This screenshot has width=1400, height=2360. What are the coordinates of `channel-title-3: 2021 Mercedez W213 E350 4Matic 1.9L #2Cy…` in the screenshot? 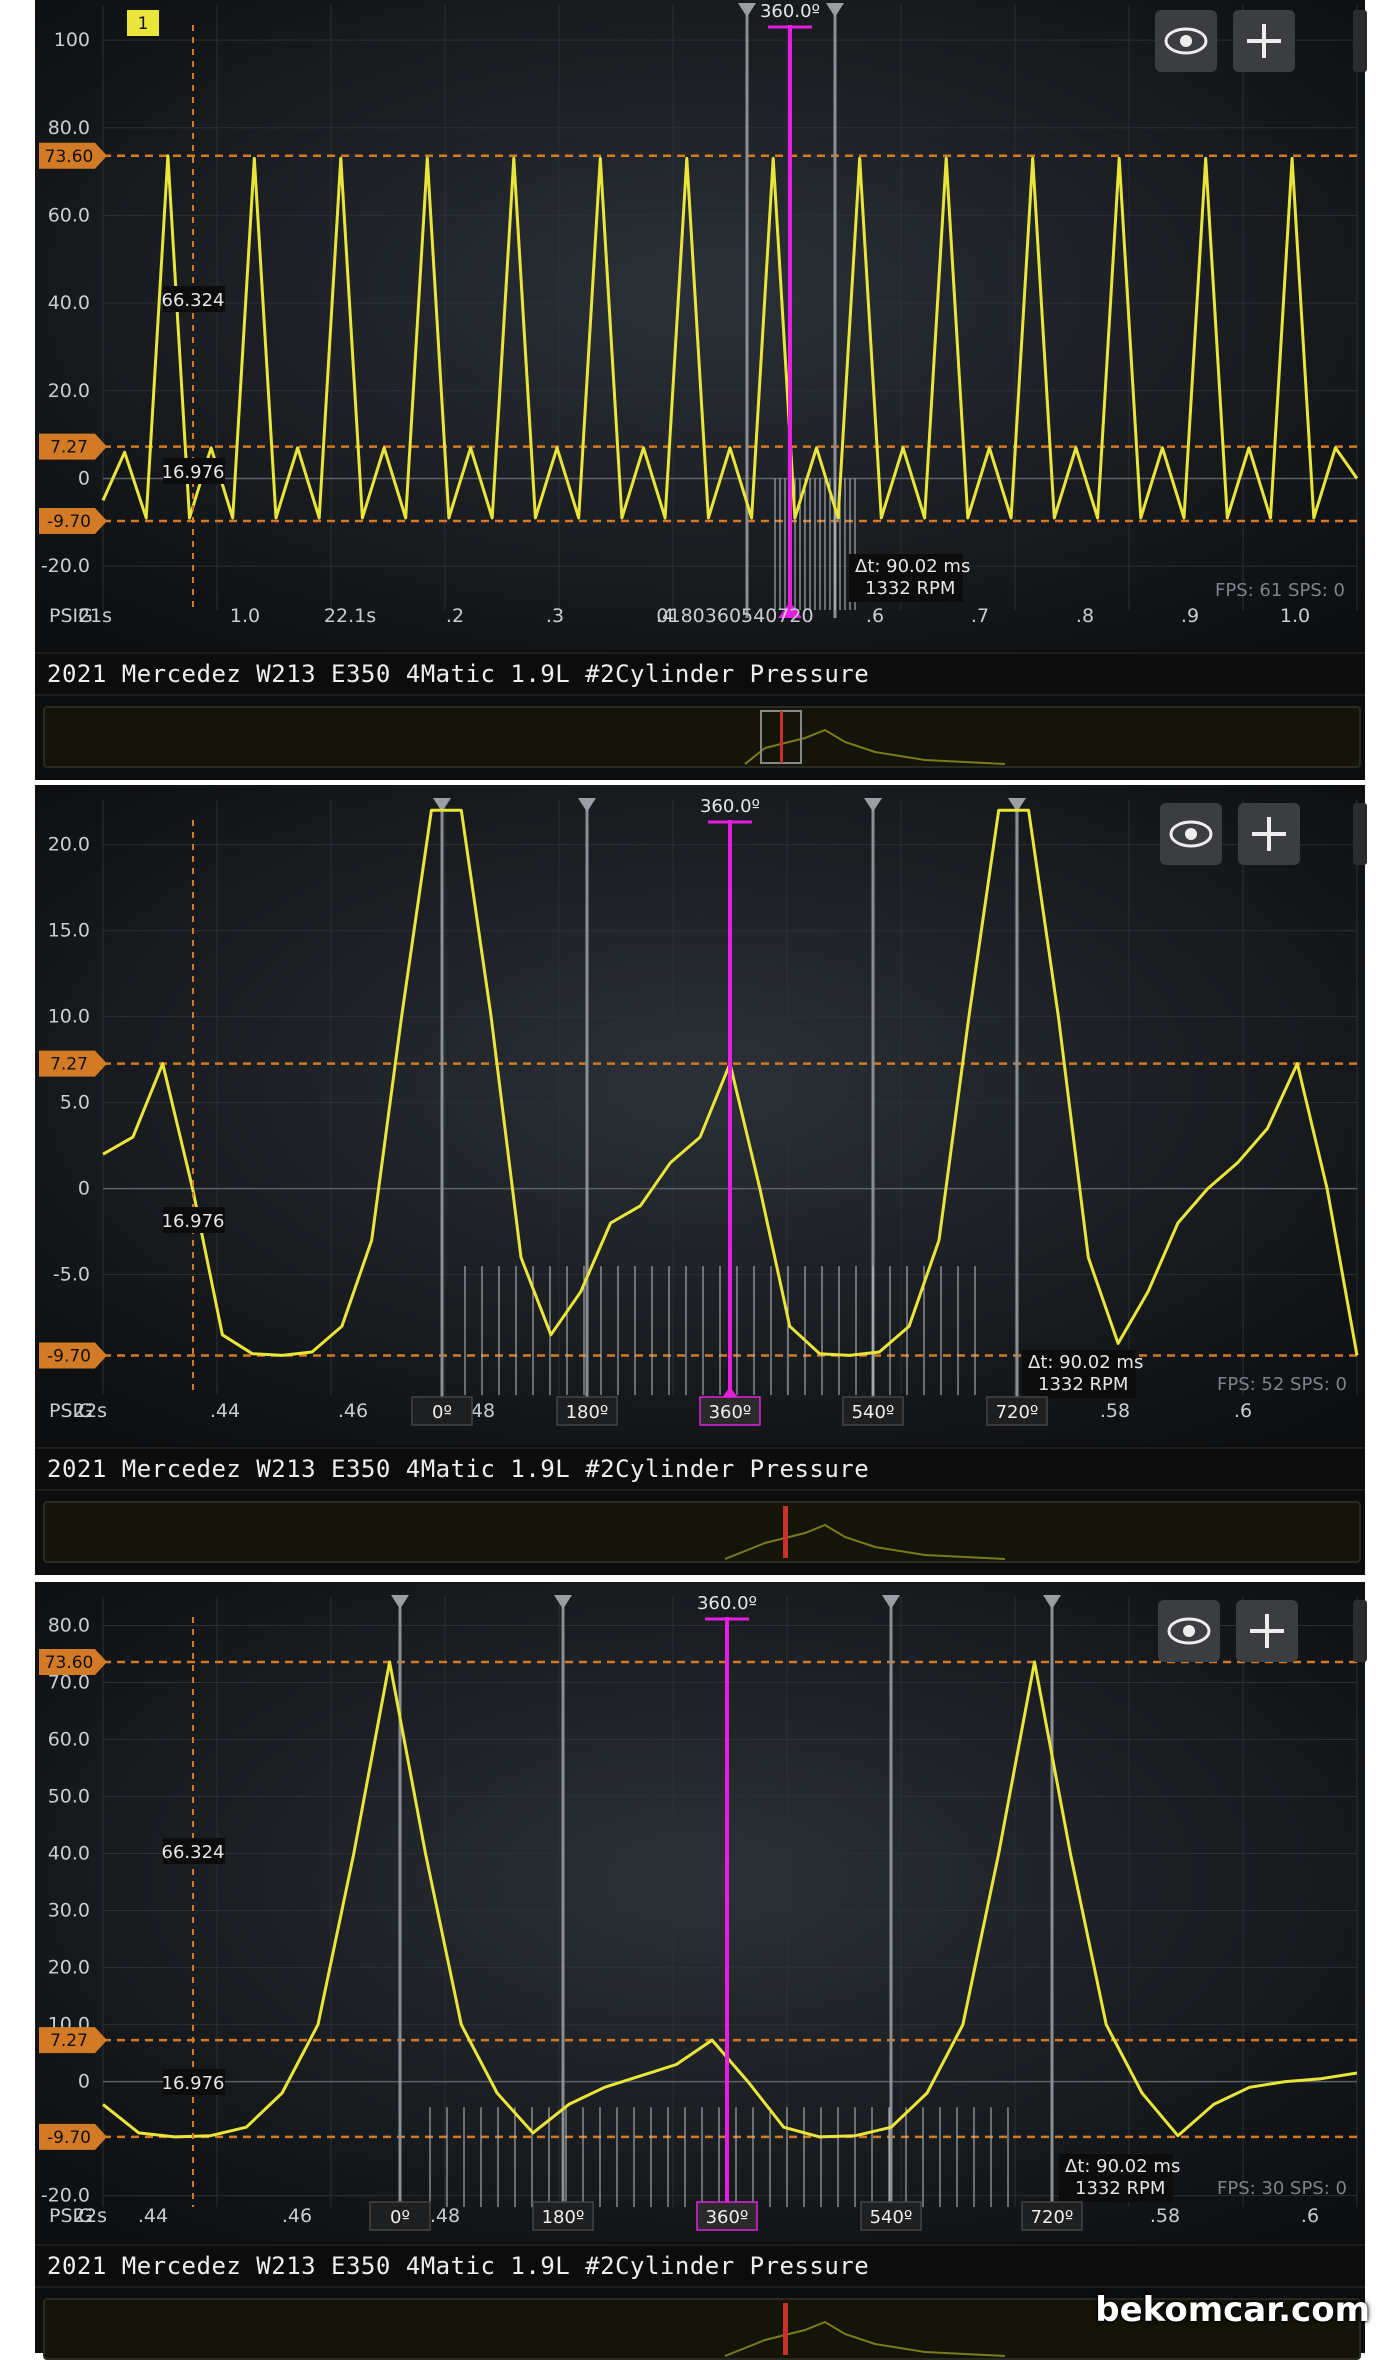 It's located at (458, 2266).